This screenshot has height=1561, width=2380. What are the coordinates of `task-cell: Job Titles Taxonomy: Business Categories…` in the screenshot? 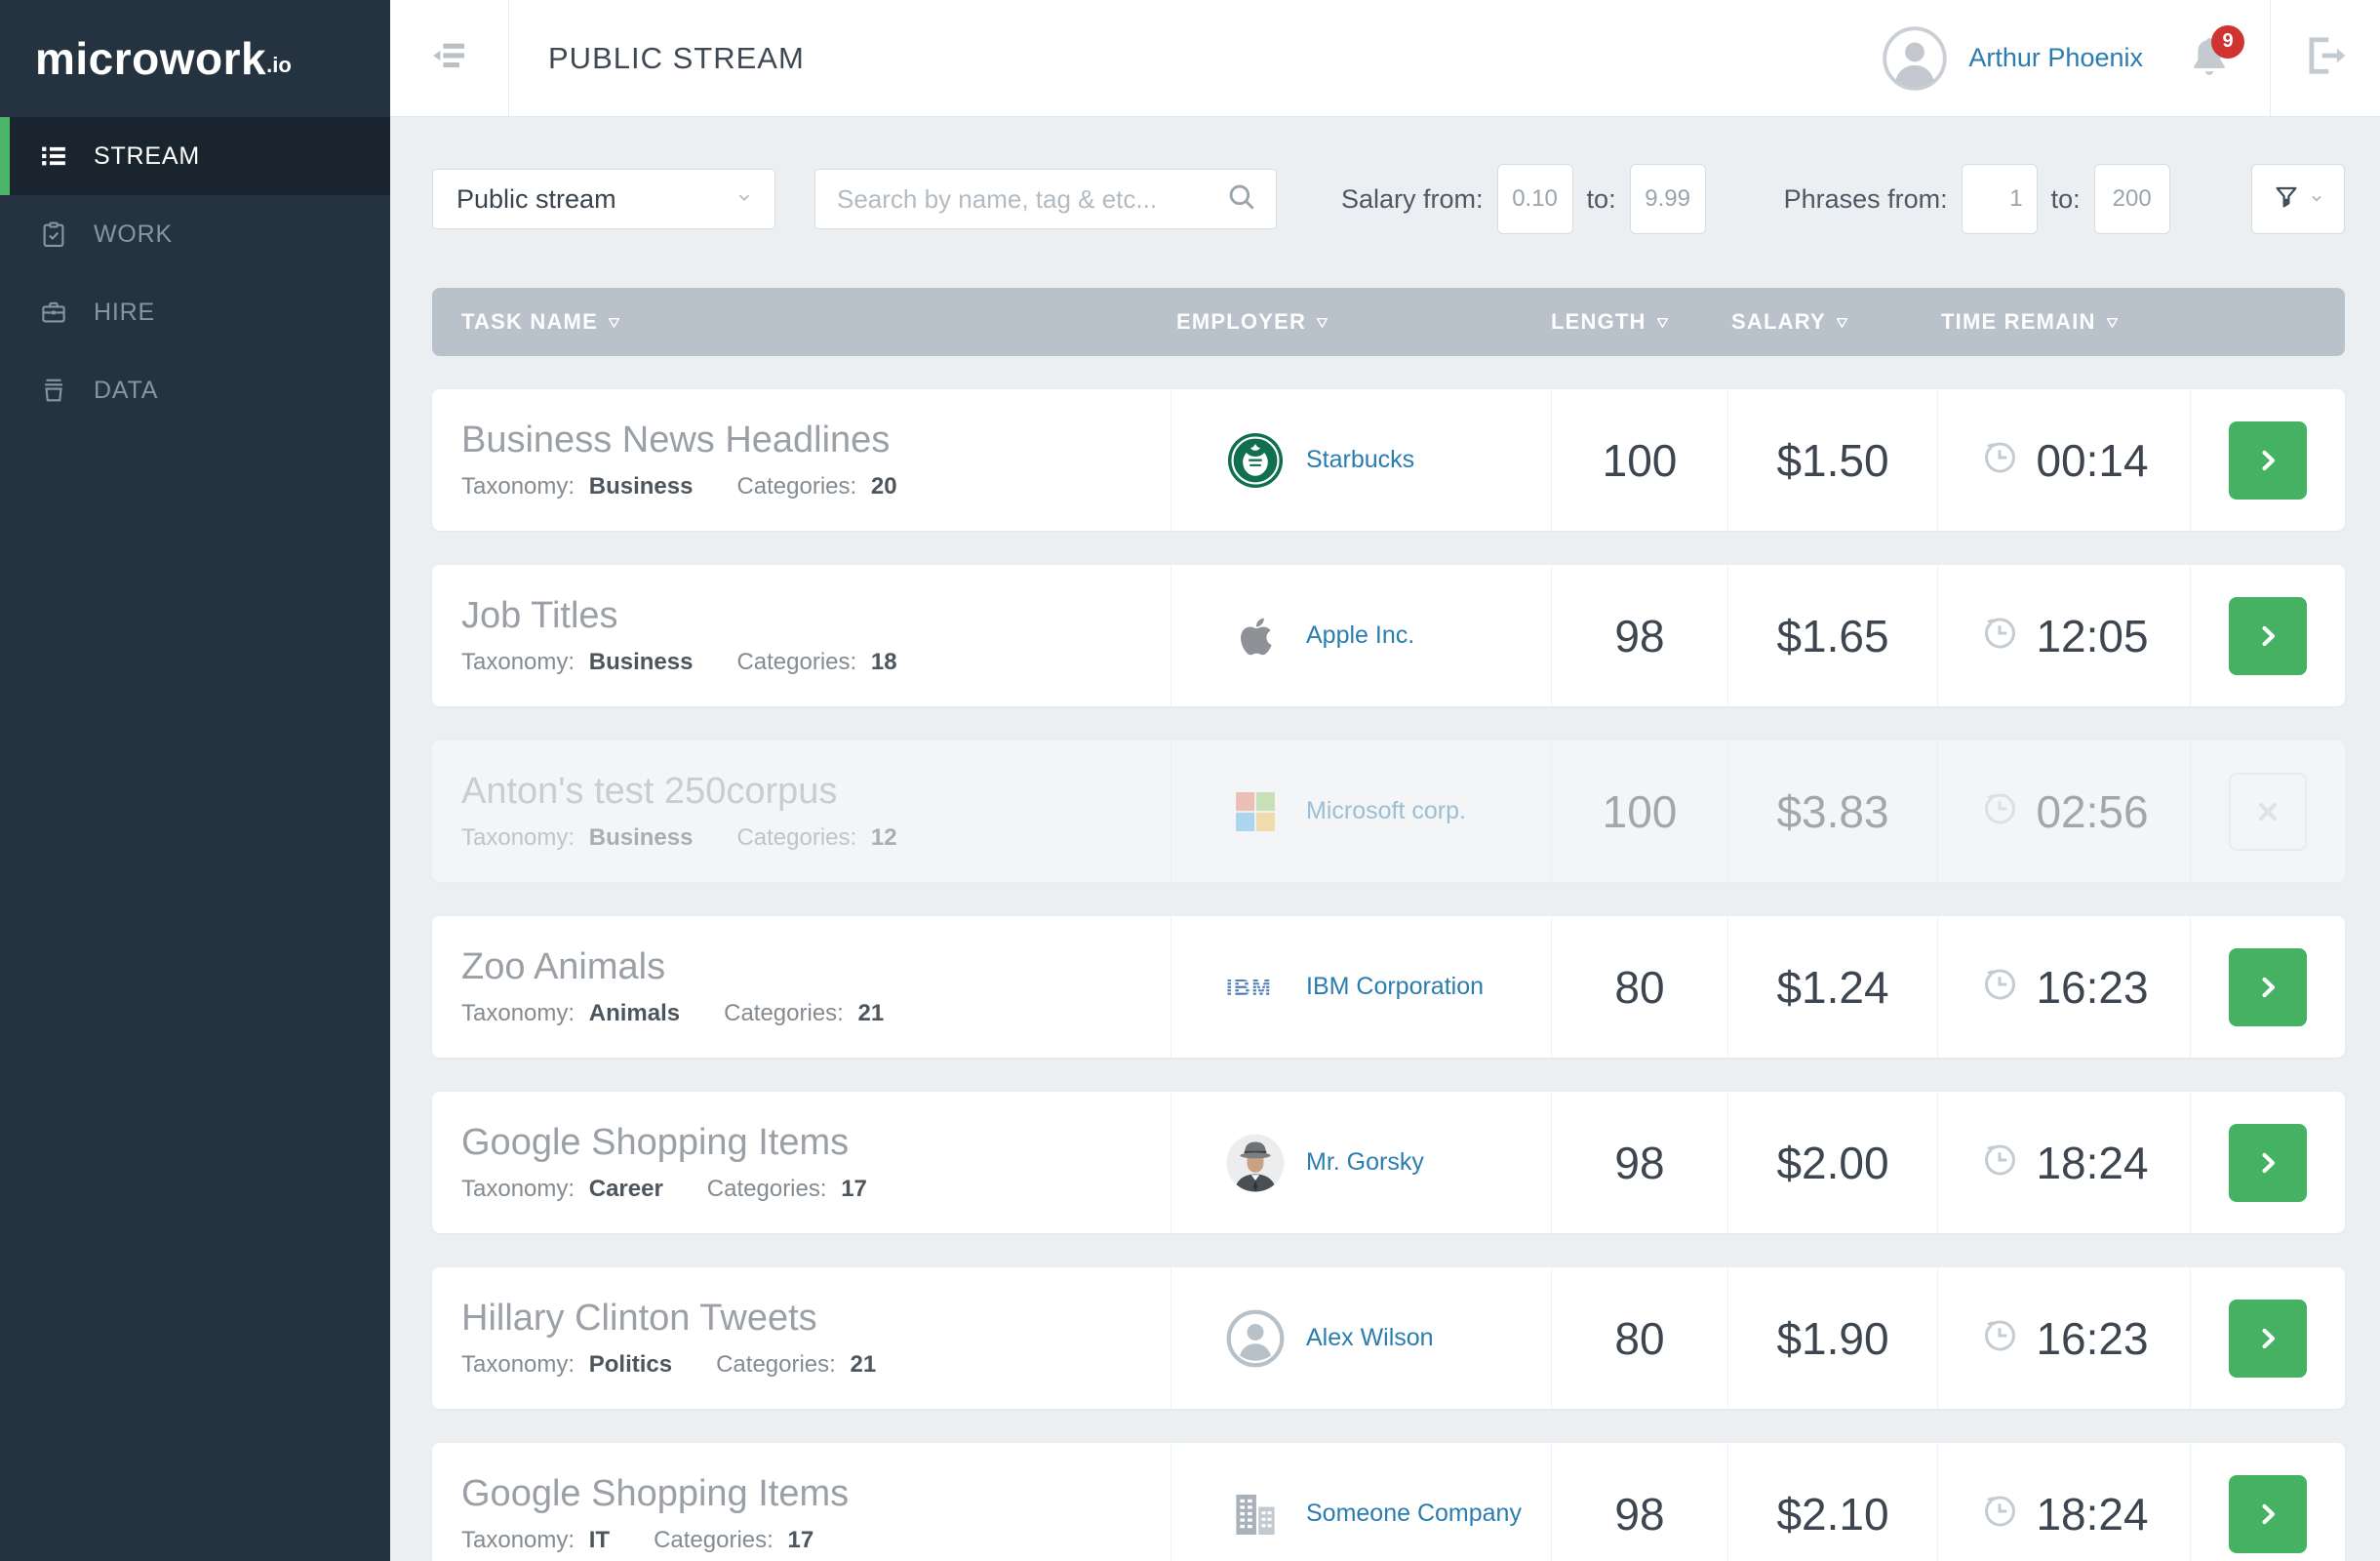 It's located at (801, 635).